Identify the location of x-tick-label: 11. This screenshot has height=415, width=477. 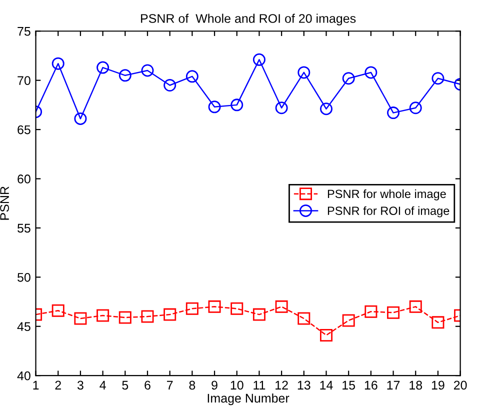
(260, 385).